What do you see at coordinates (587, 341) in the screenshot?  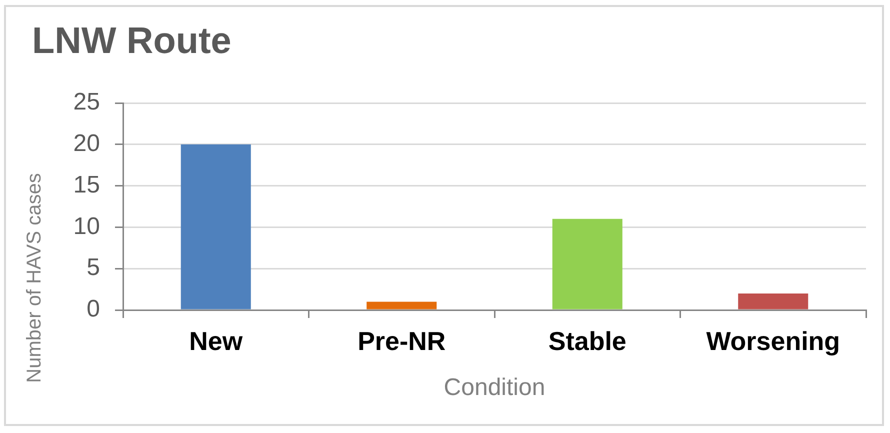 I see `x-tick-label: Stable` at bounding box center [587, 341].